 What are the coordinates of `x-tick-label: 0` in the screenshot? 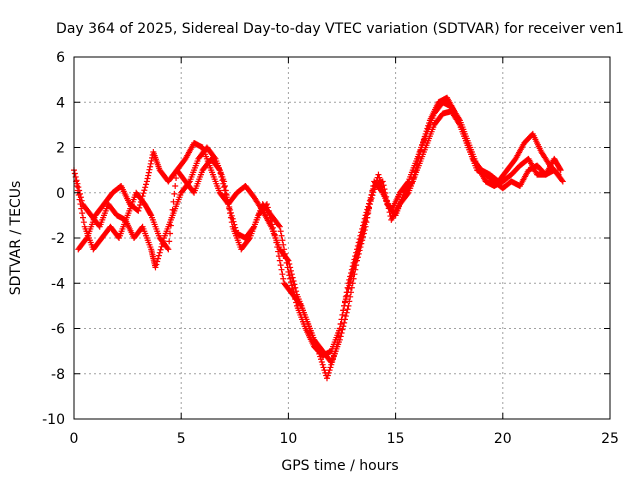 It's located at (74, 439).